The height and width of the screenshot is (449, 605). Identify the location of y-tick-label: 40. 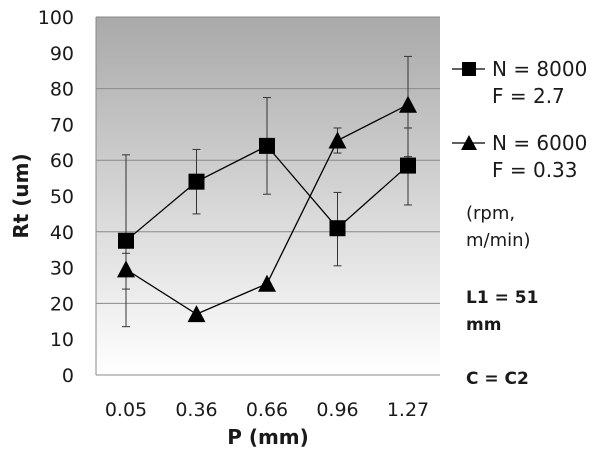
(62, 233).